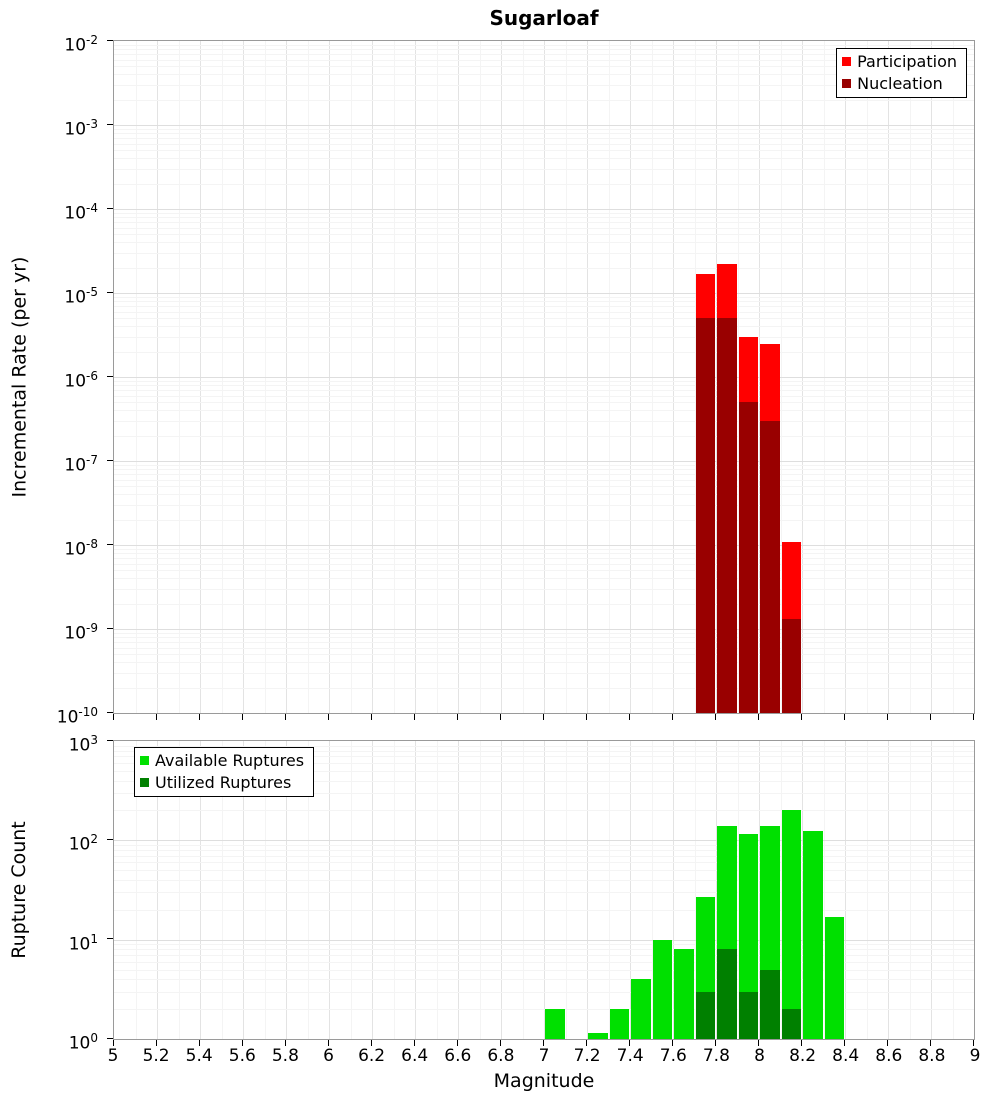 The image size is (1000, 1100). I want to click on y-tick-label: 10², so click(83, 843).